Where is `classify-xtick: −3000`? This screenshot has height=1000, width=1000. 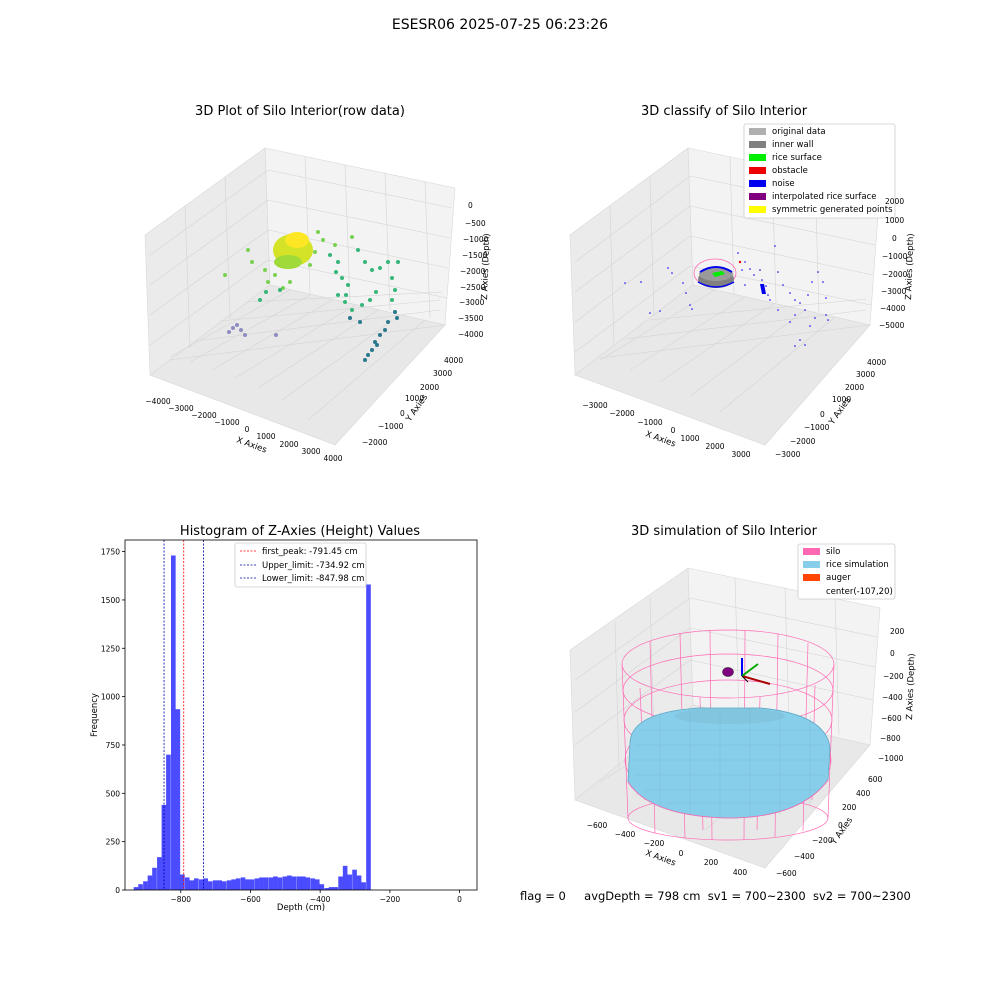 classify-xtick: −3000 is located at coordinates (595, 405).